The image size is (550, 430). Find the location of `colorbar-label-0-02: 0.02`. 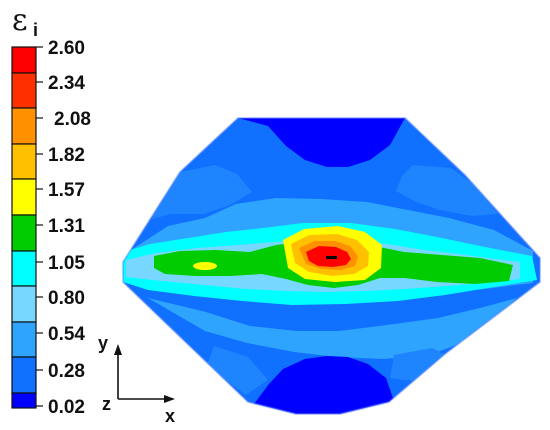

colorbar-label-0-02: 0.02 is located at coordinates (66, 407).